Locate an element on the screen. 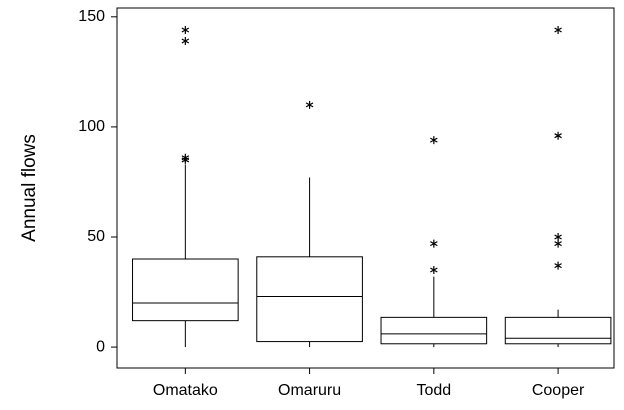 Image resolution: width=624 pixels, height=410 pixels. y-axis-label: Annual flows is located at coordinates (29, 188).